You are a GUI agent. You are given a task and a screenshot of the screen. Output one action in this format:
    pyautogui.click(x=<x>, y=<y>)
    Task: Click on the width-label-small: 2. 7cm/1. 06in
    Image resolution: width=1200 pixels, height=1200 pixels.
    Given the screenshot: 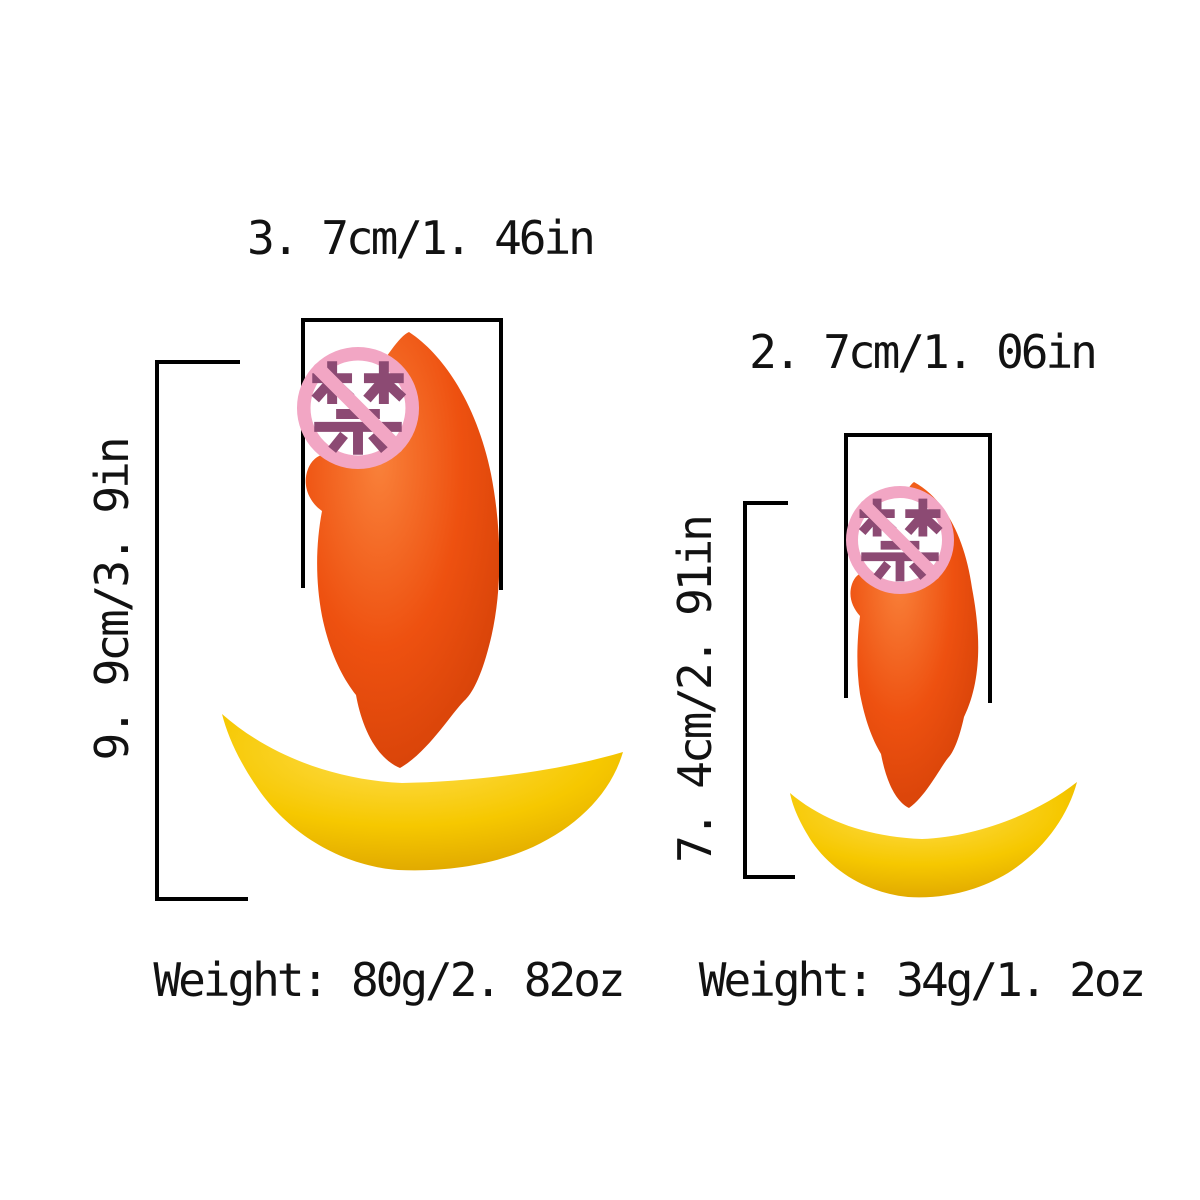 What is the action you would take?
    pyautogui.click(x=923, y=352)
    